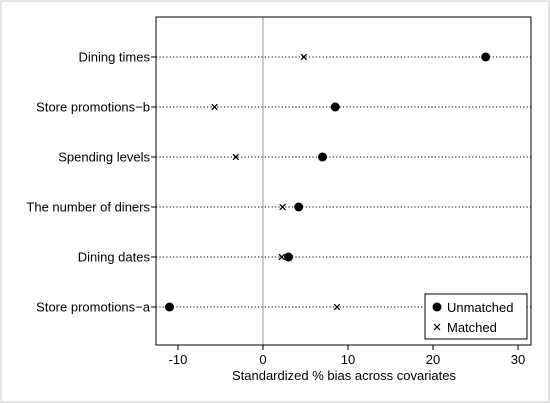 The height and width of the screenshot is (403, 550). I want to click on x-tick-label: -10, so click(178, 359).